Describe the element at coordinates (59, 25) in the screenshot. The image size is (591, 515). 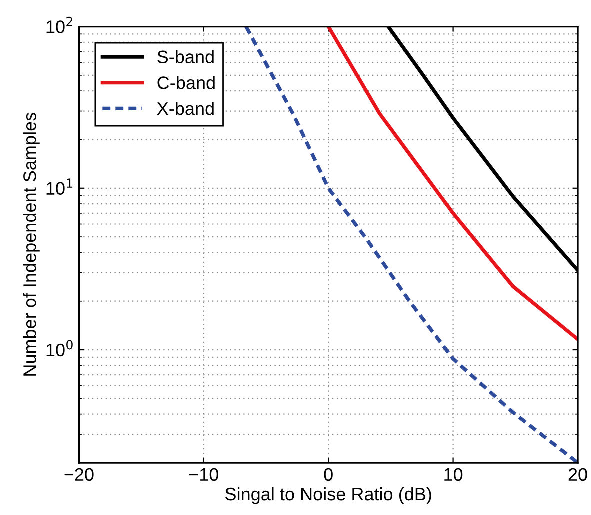
I see `y-tick-label: 10$^{2}$` at that location.